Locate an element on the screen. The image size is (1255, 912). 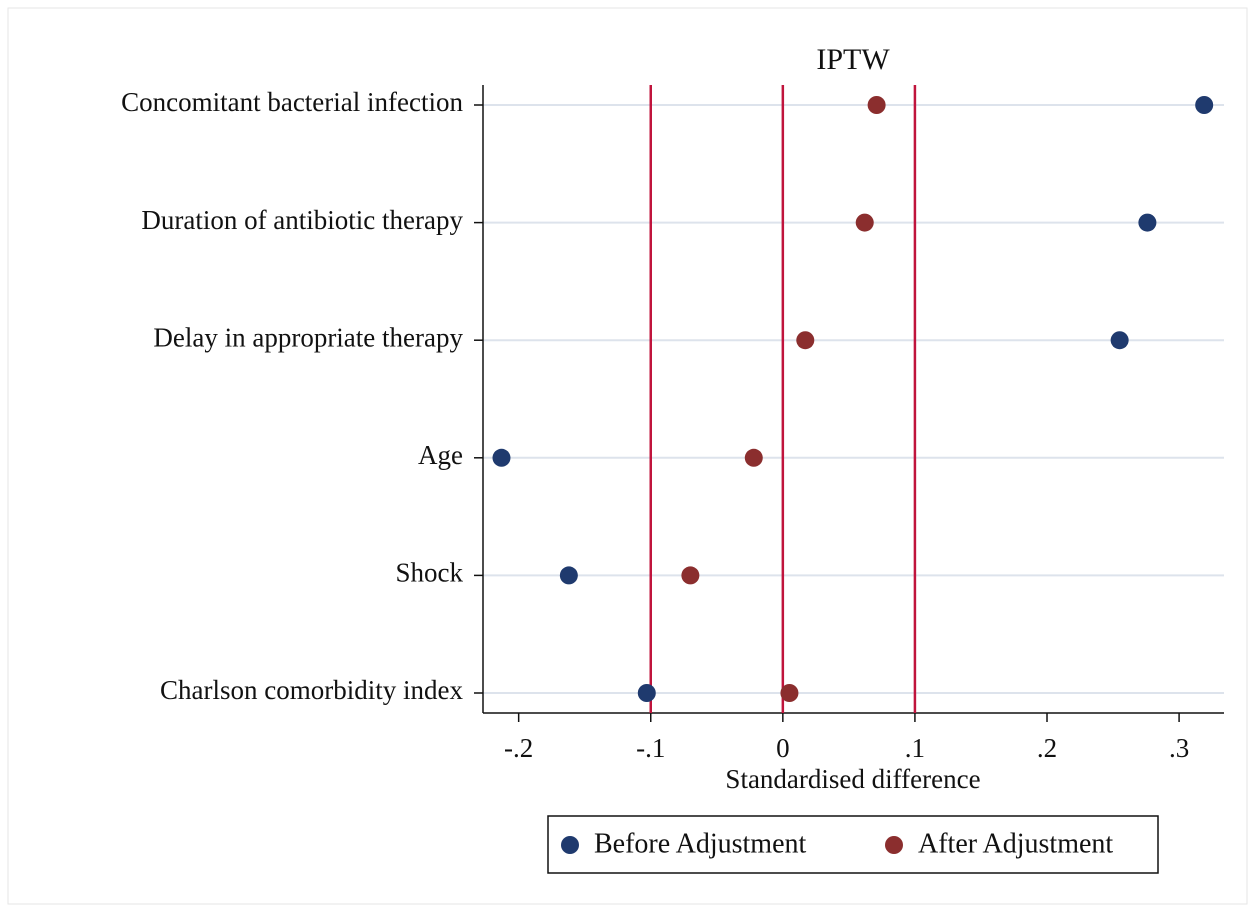
x-axis-label: Standardised difference is located at coordinates (852, 779).